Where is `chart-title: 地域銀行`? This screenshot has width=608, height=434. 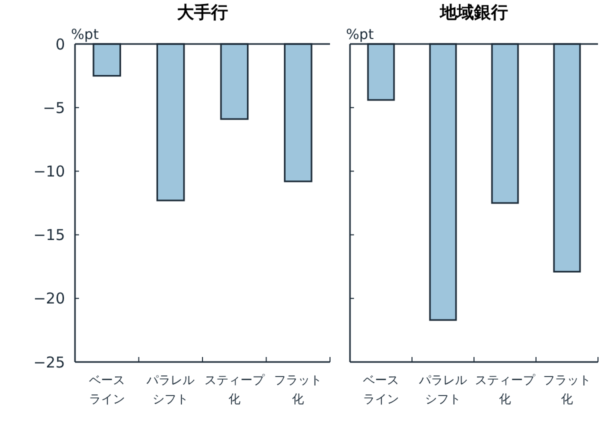 chart-title: 地域銀行 is located at coordinates (473, 13).